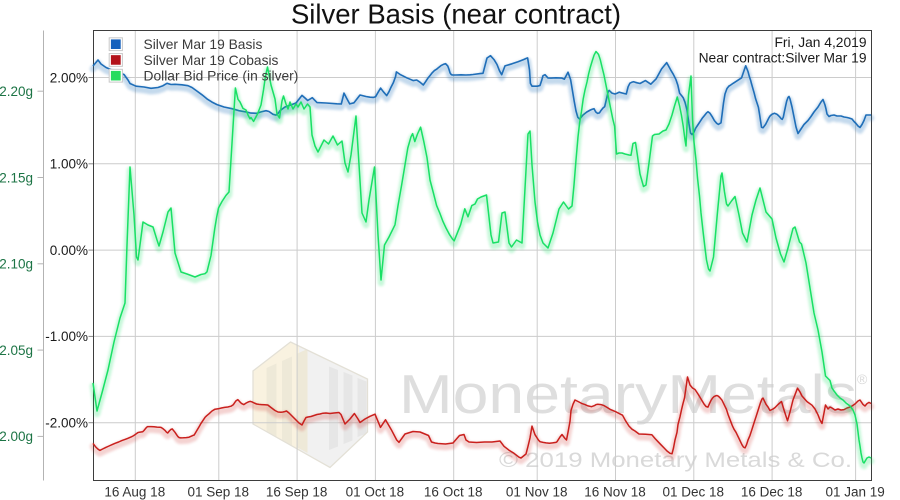 This screenshot has height=500, width=900. I want to click on svg-text: 01 Jan 19, so click(854, 492).